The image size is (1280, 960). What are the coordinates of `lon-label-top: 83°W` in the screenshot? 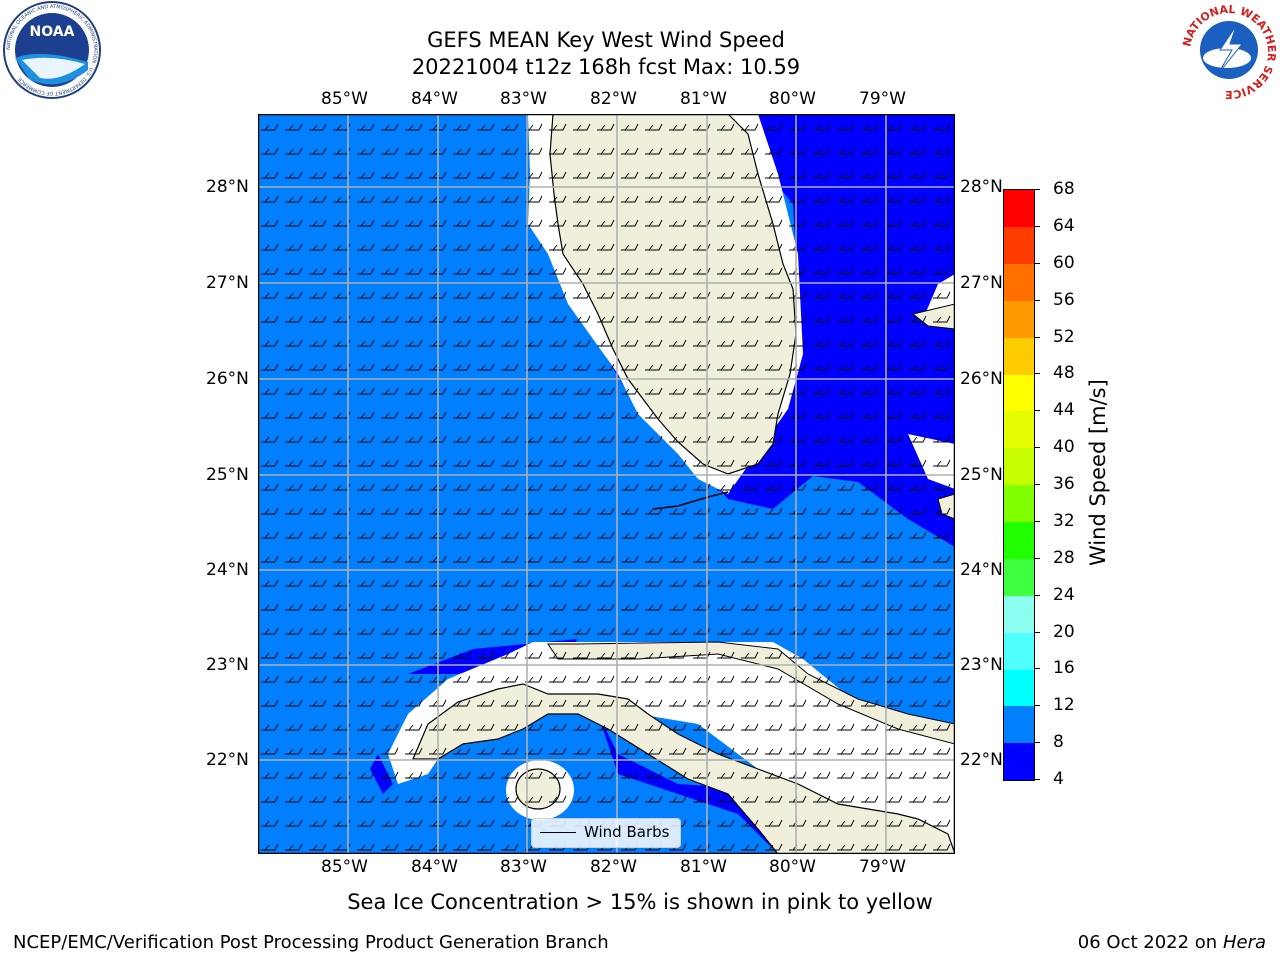 It's located at (523, 99).